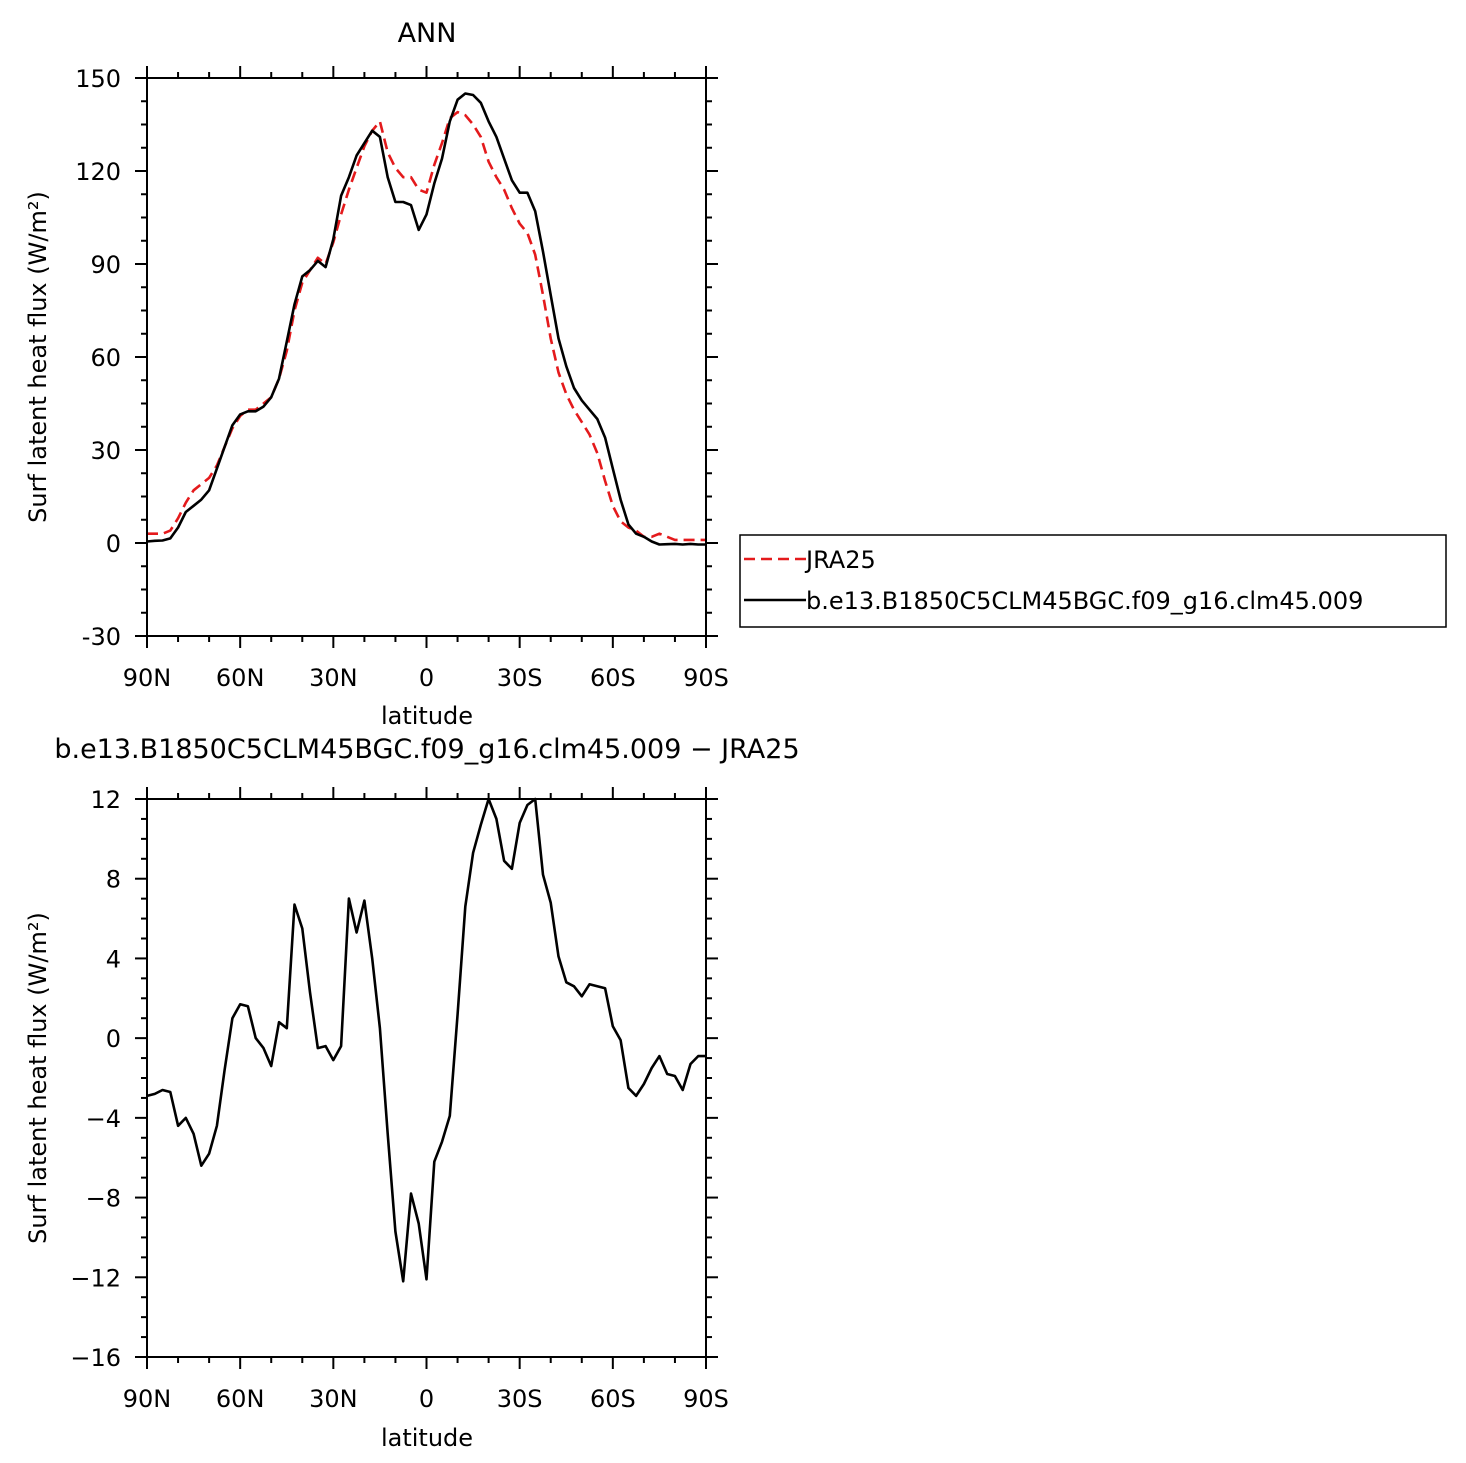  I want to click on bottom-panel-series, so click(426, 1040).